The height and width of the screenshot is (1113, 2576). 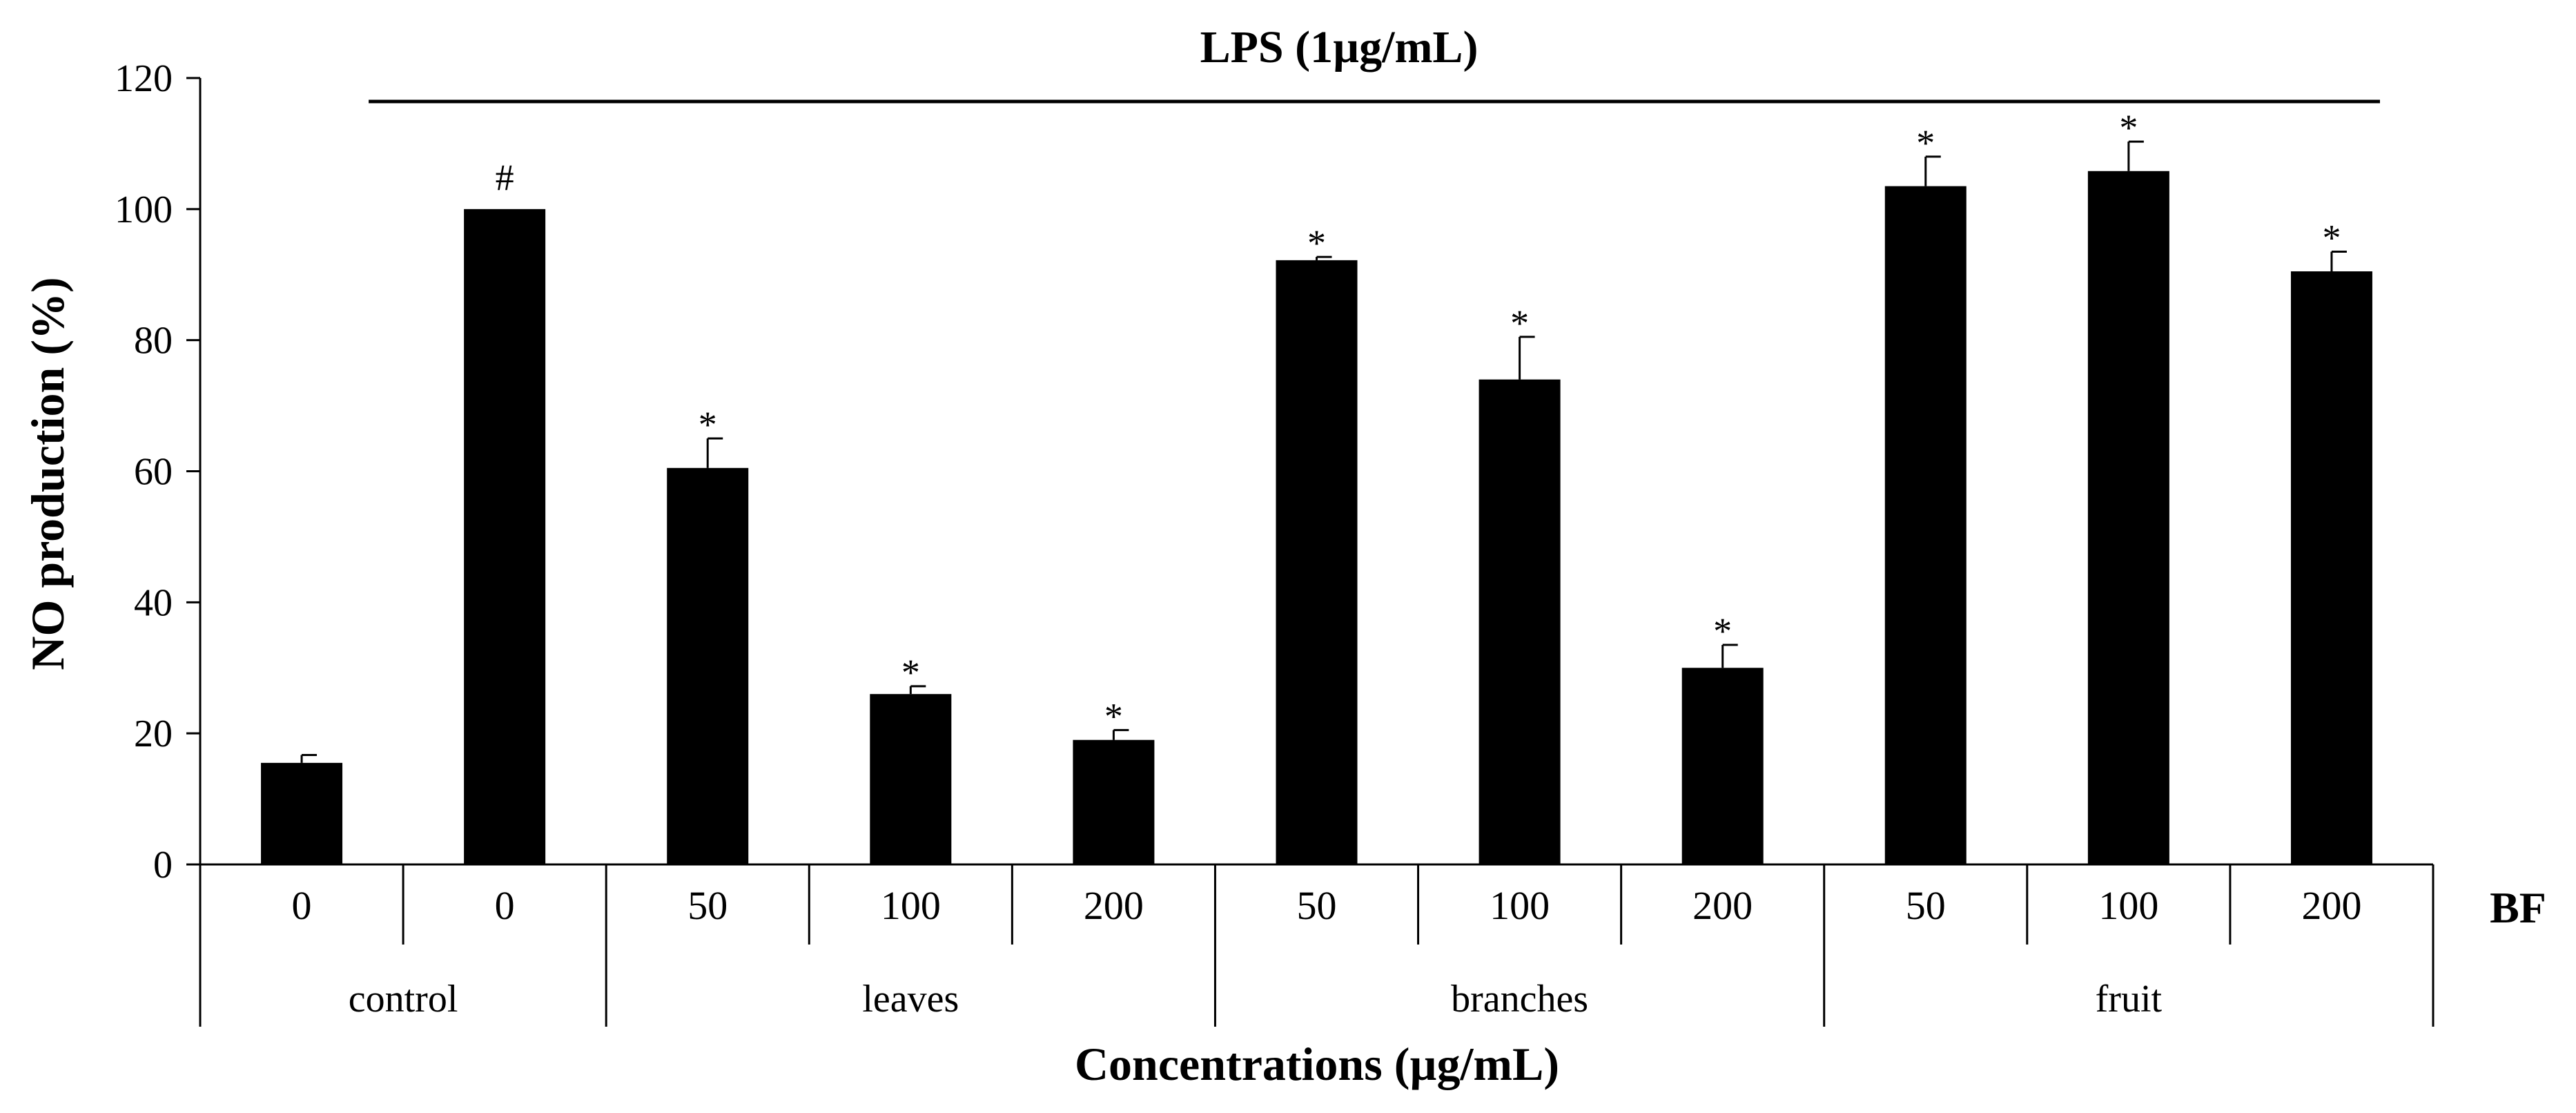 What do you see at coordinates (163, 865) in the screenshot?
I see `y-tick-label: 0` at bounding box center [163, 865].